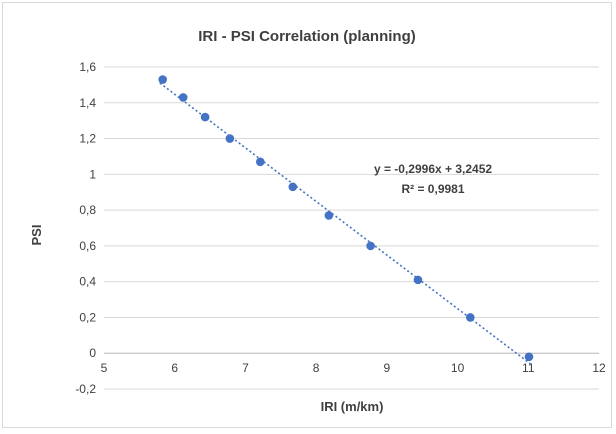 The image size is (616, 434). Describe the element at coordinates (87, 246) in the screenshot. I see `y-tick-label: 0,6` at that location.